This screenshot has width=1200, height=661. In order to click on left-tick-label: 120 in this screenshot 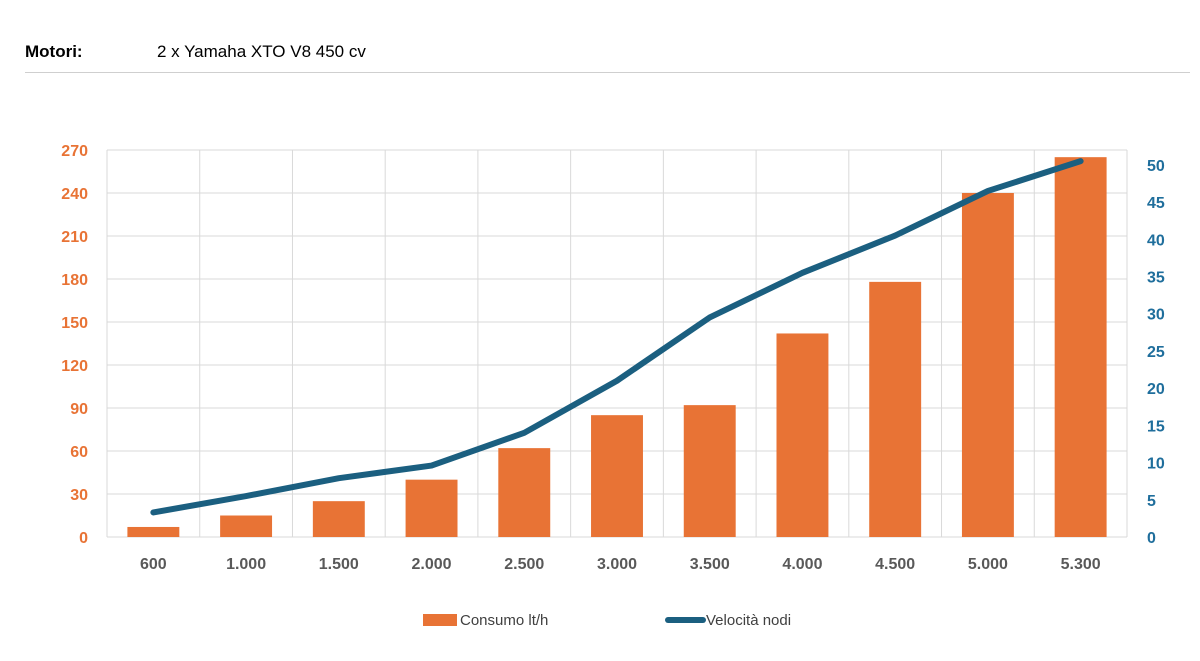, I will do `click(74, 366)`.